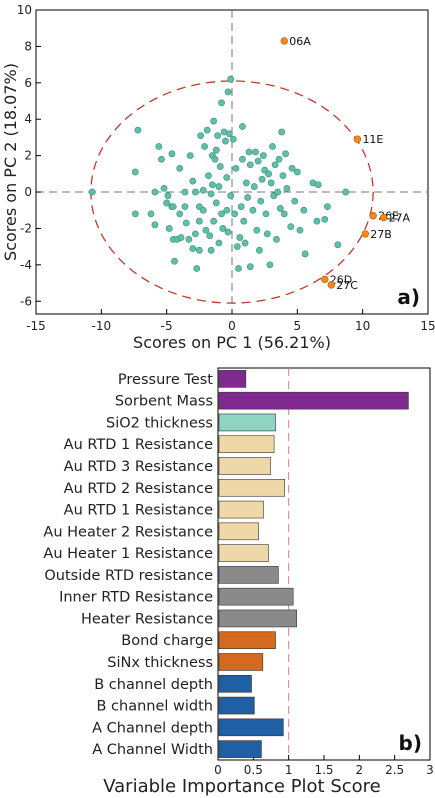  What do you see at coordinates (36, 326) in the screenshot?
I see `pca-x-tick-label: -15` at bounding box center [36, 326].